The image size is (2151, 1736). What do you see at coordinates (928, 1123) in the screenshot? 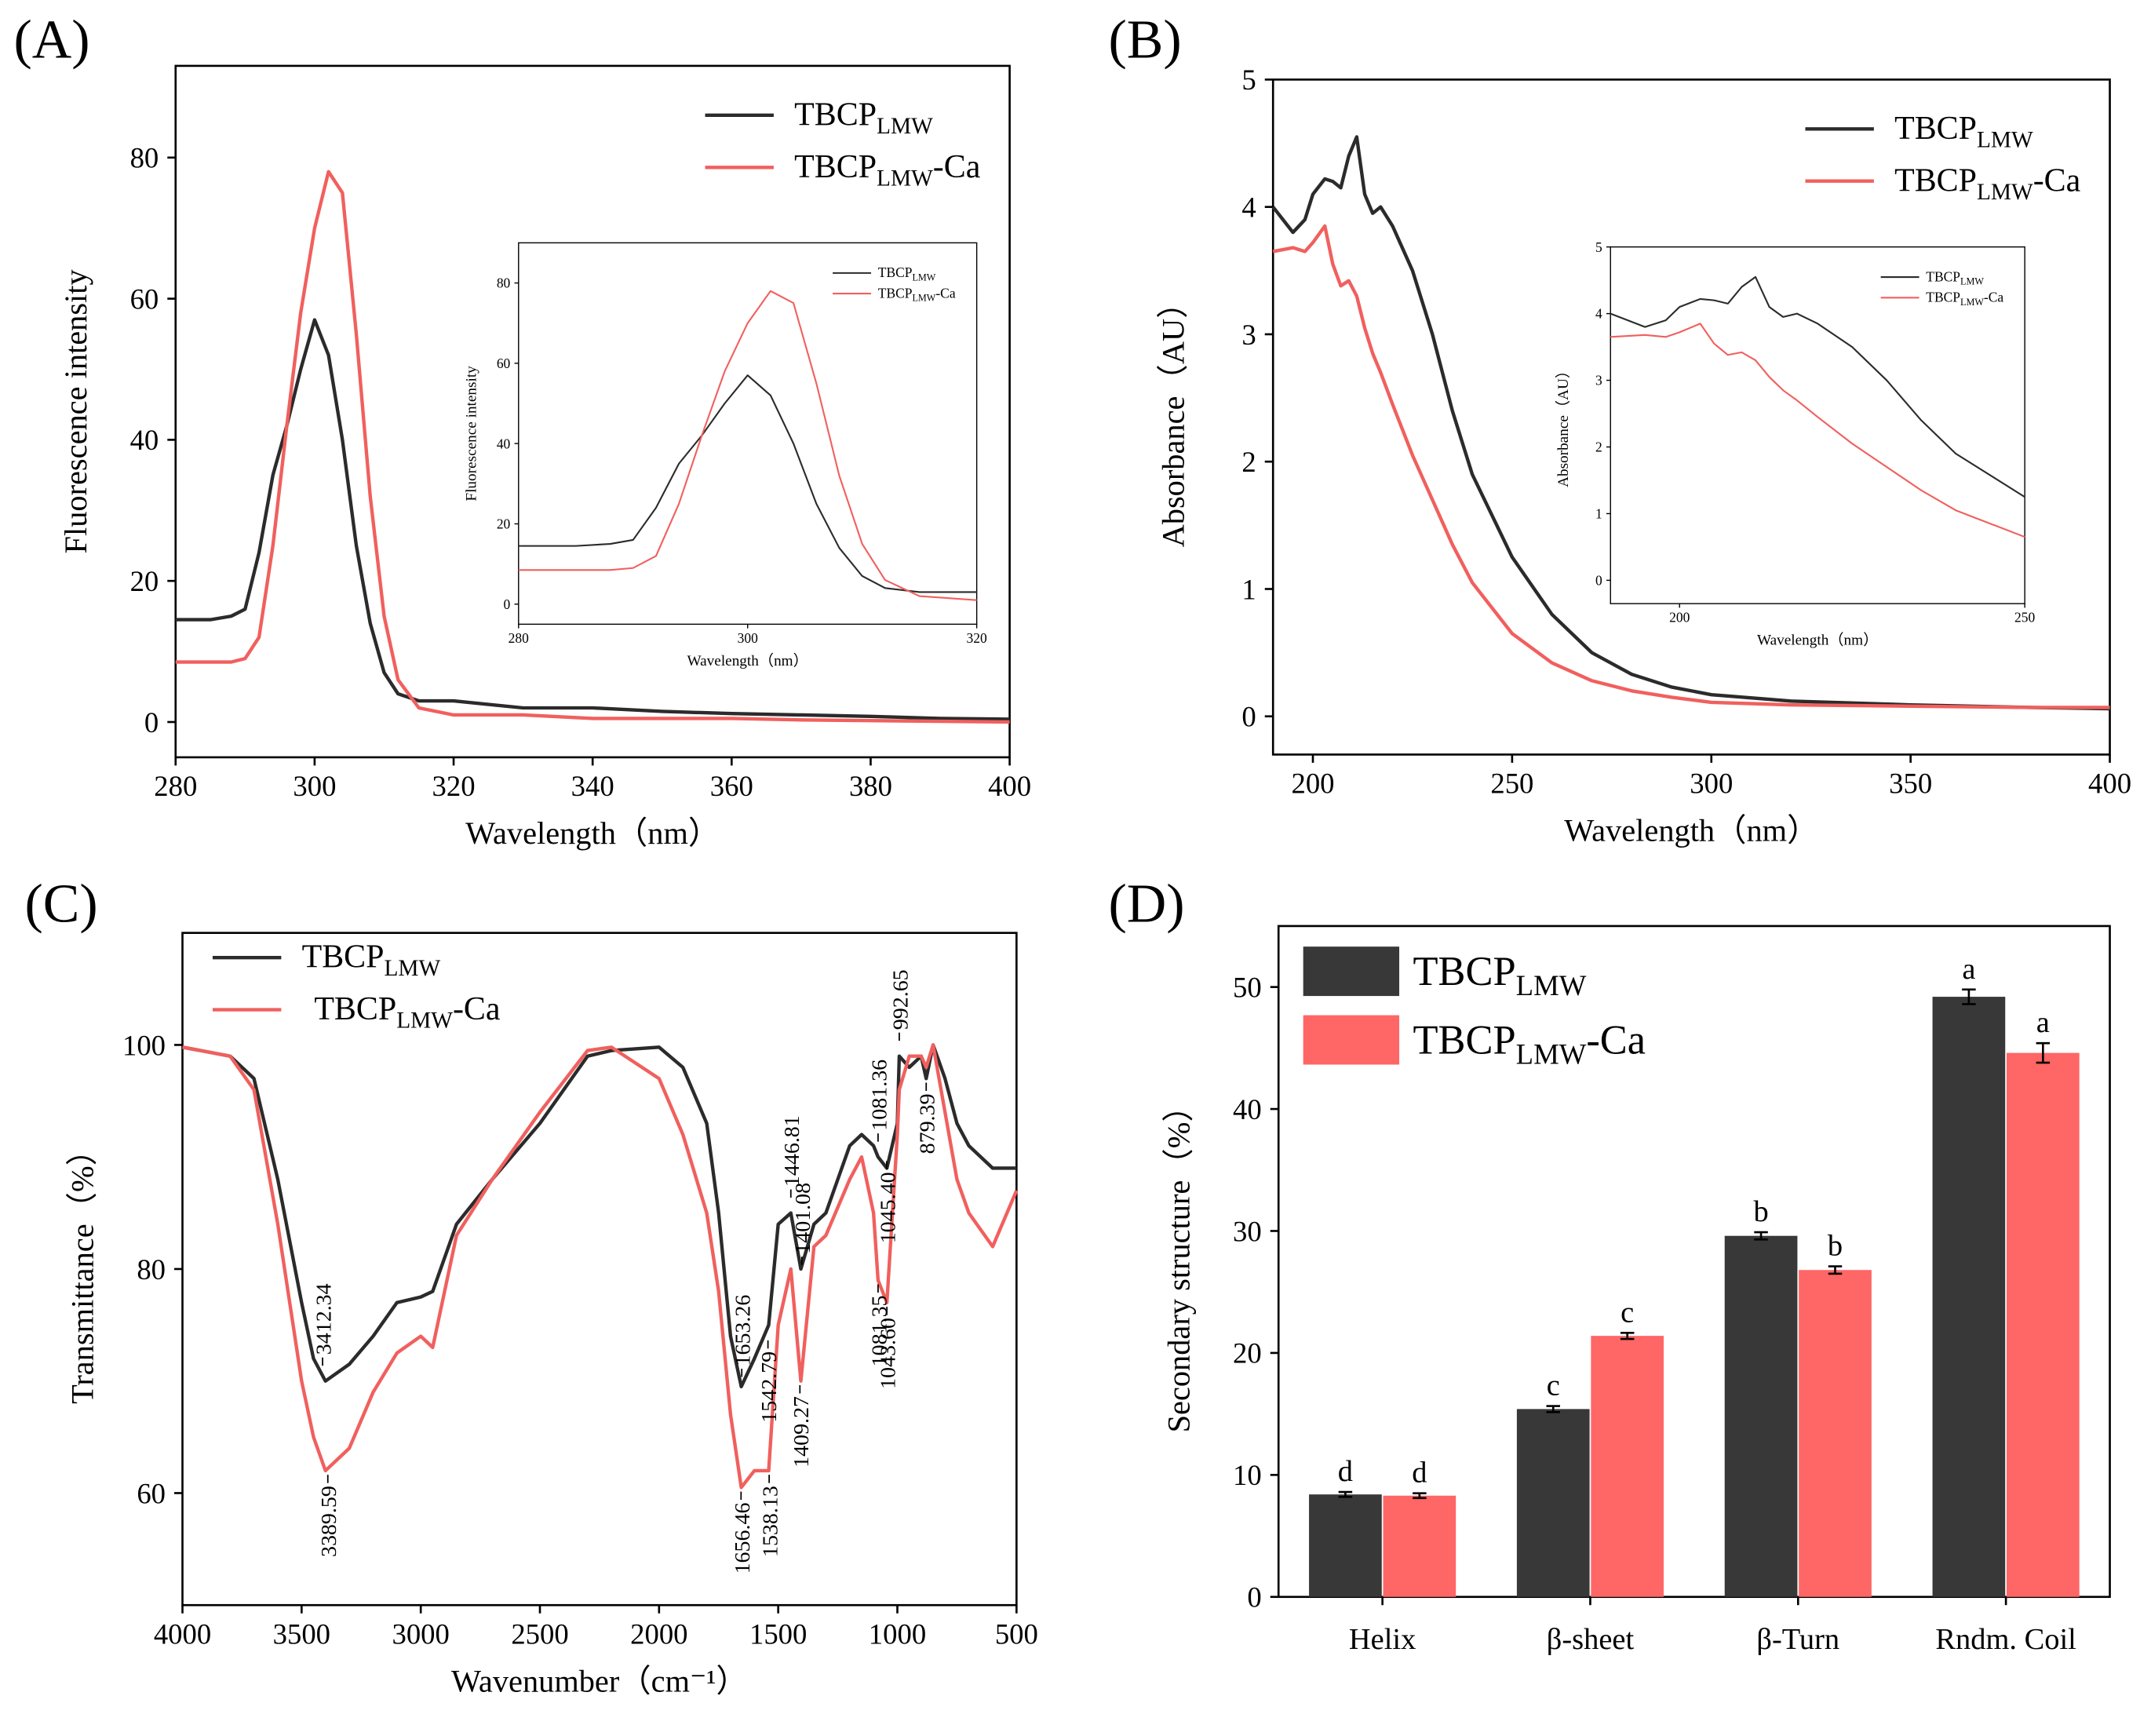
I see `annotation: 879.39` at bounding box center [928, 1123].